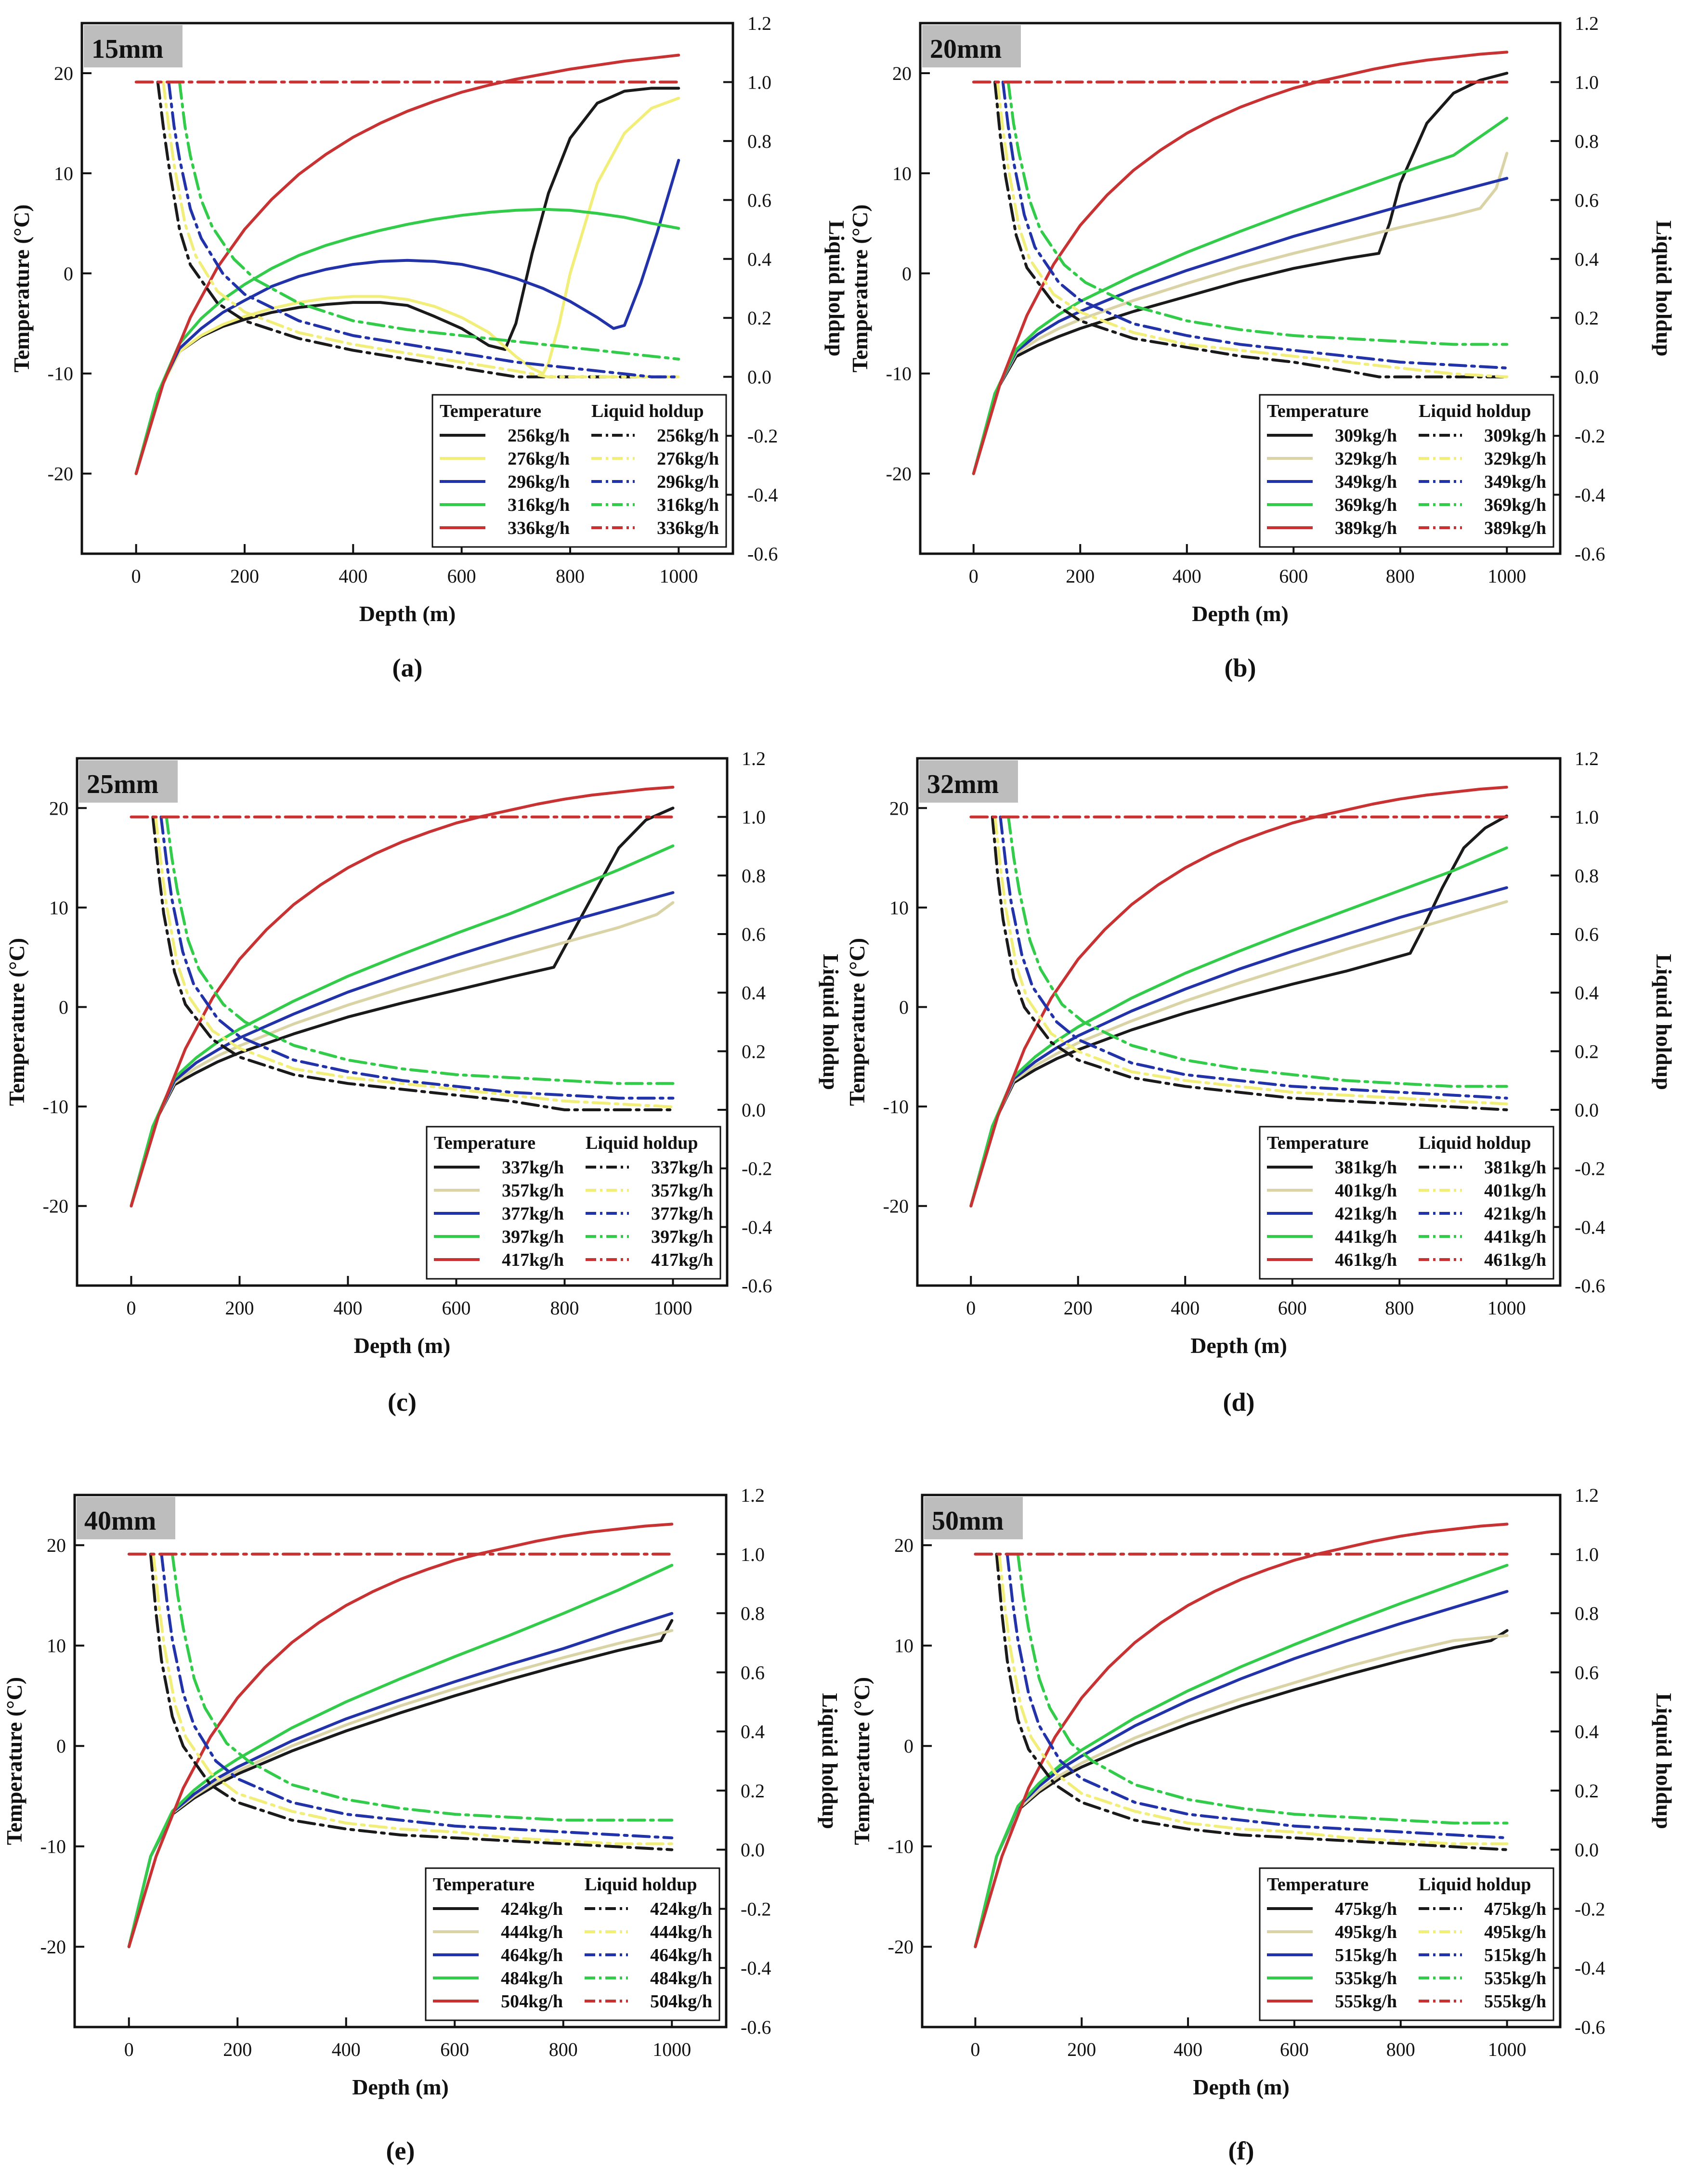 The image size is (1683, 2184). Describe the element at coordinates (1515, 1260) in the screenshot. I see `legend-label-holdup: 461kg/h` at that location.